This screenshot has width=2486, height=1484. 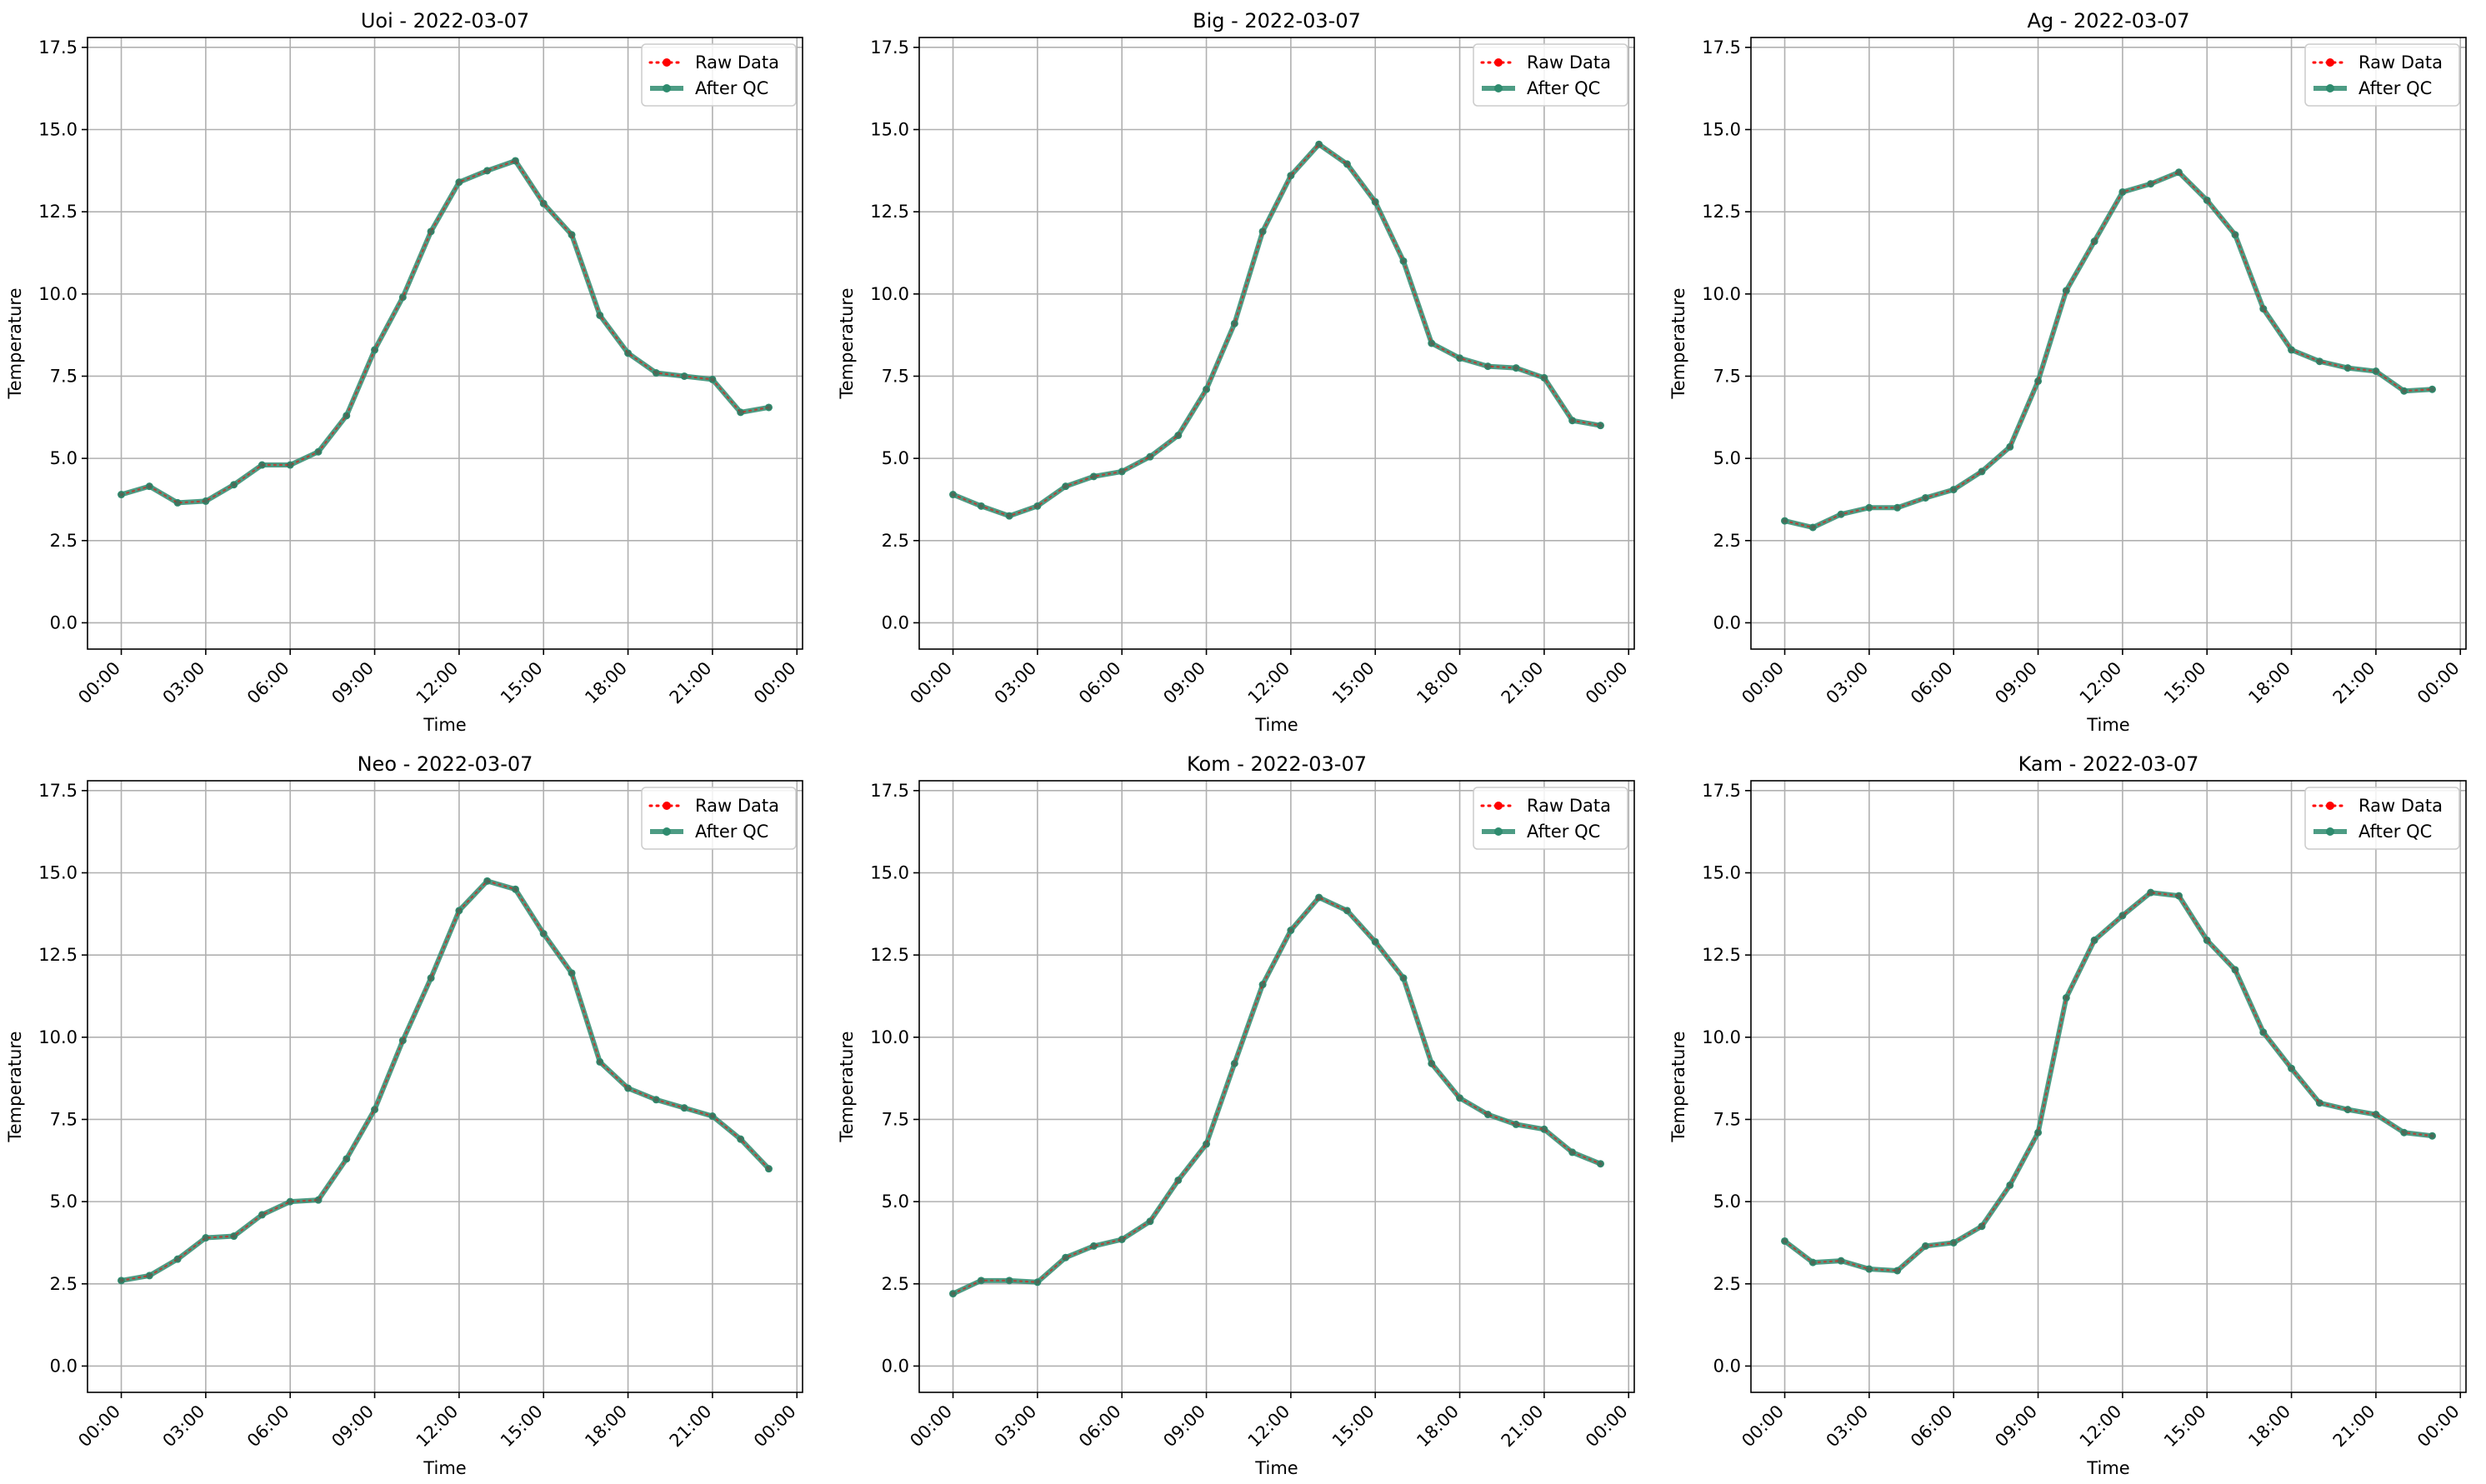 I want to click on axes-frame, so click(x=1276, y=1086).